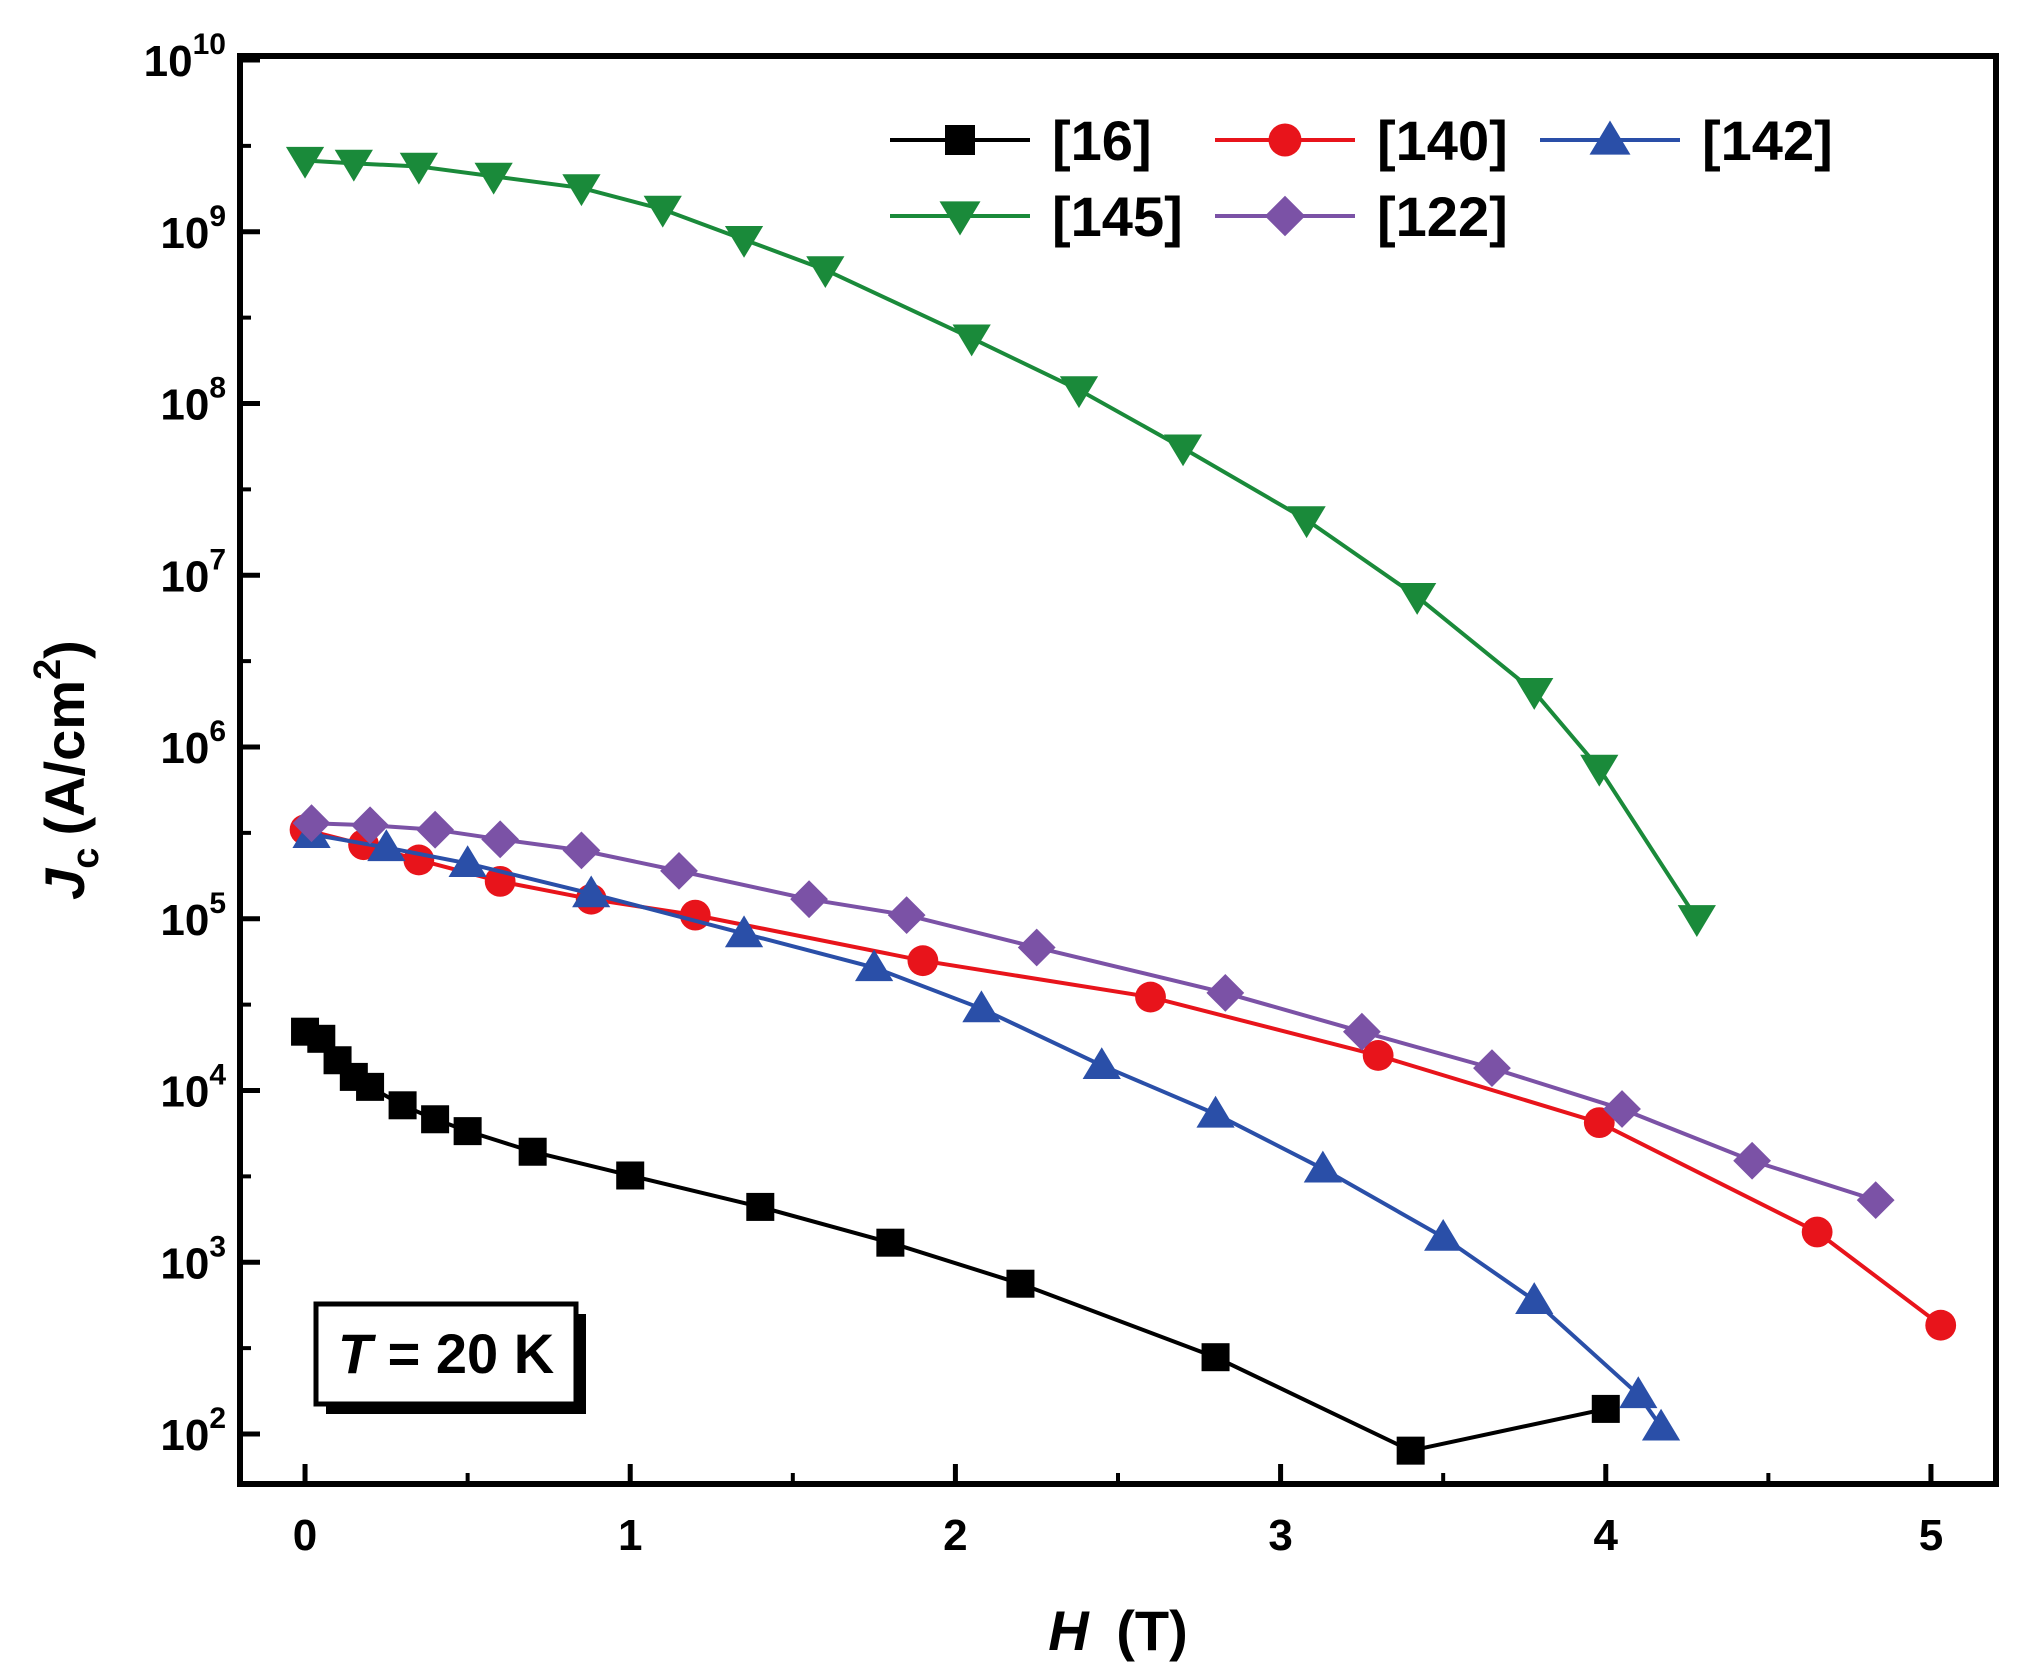 The width and height of the screenshot is (2032, 1672). I want to click on y-tick-label: 10⁵, so click(193, 916).